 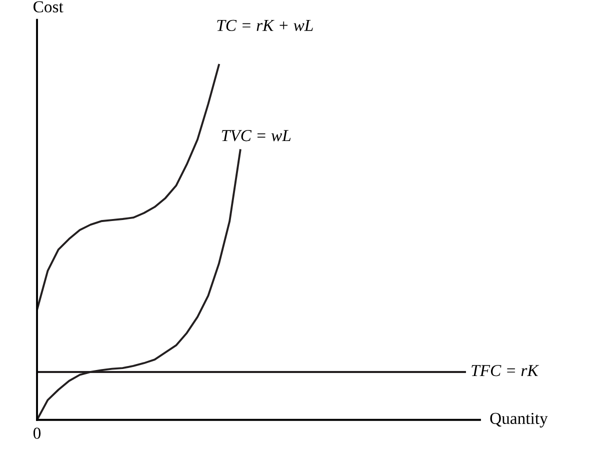 What do you see at coordinates (37, 433) in the screenshot?
I see `text: 0` at bounding box center [37, 433].